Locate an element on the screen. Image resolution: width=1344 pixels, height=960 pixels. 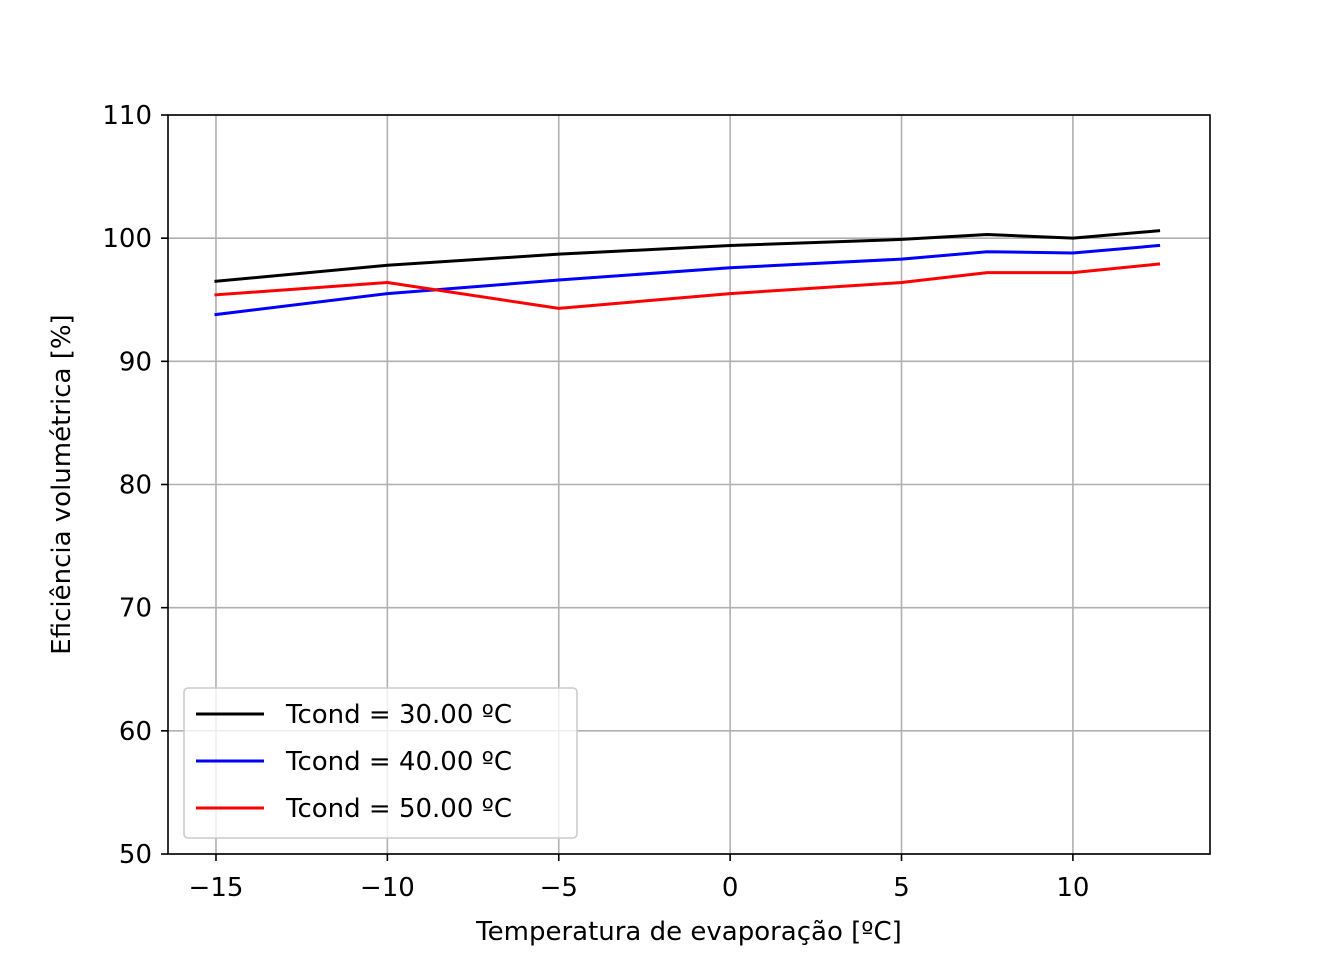
x-tick-label: 5 is located at coordinates (901, 888).